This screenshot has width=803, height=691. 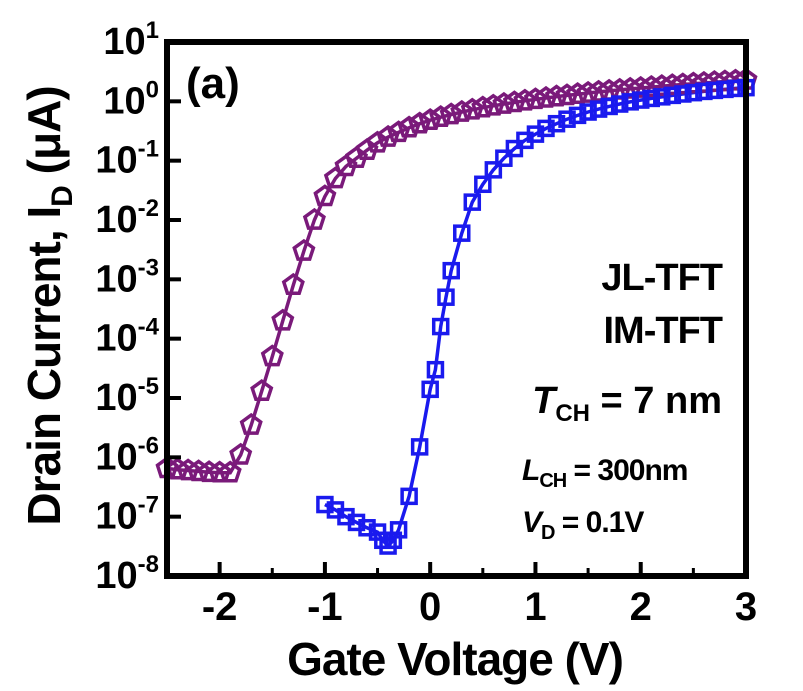 What do you see at coordinates (662, 331) in the screenshot?
I see `legend-label-im: IM-TFT` at bounding box center [662, 331].